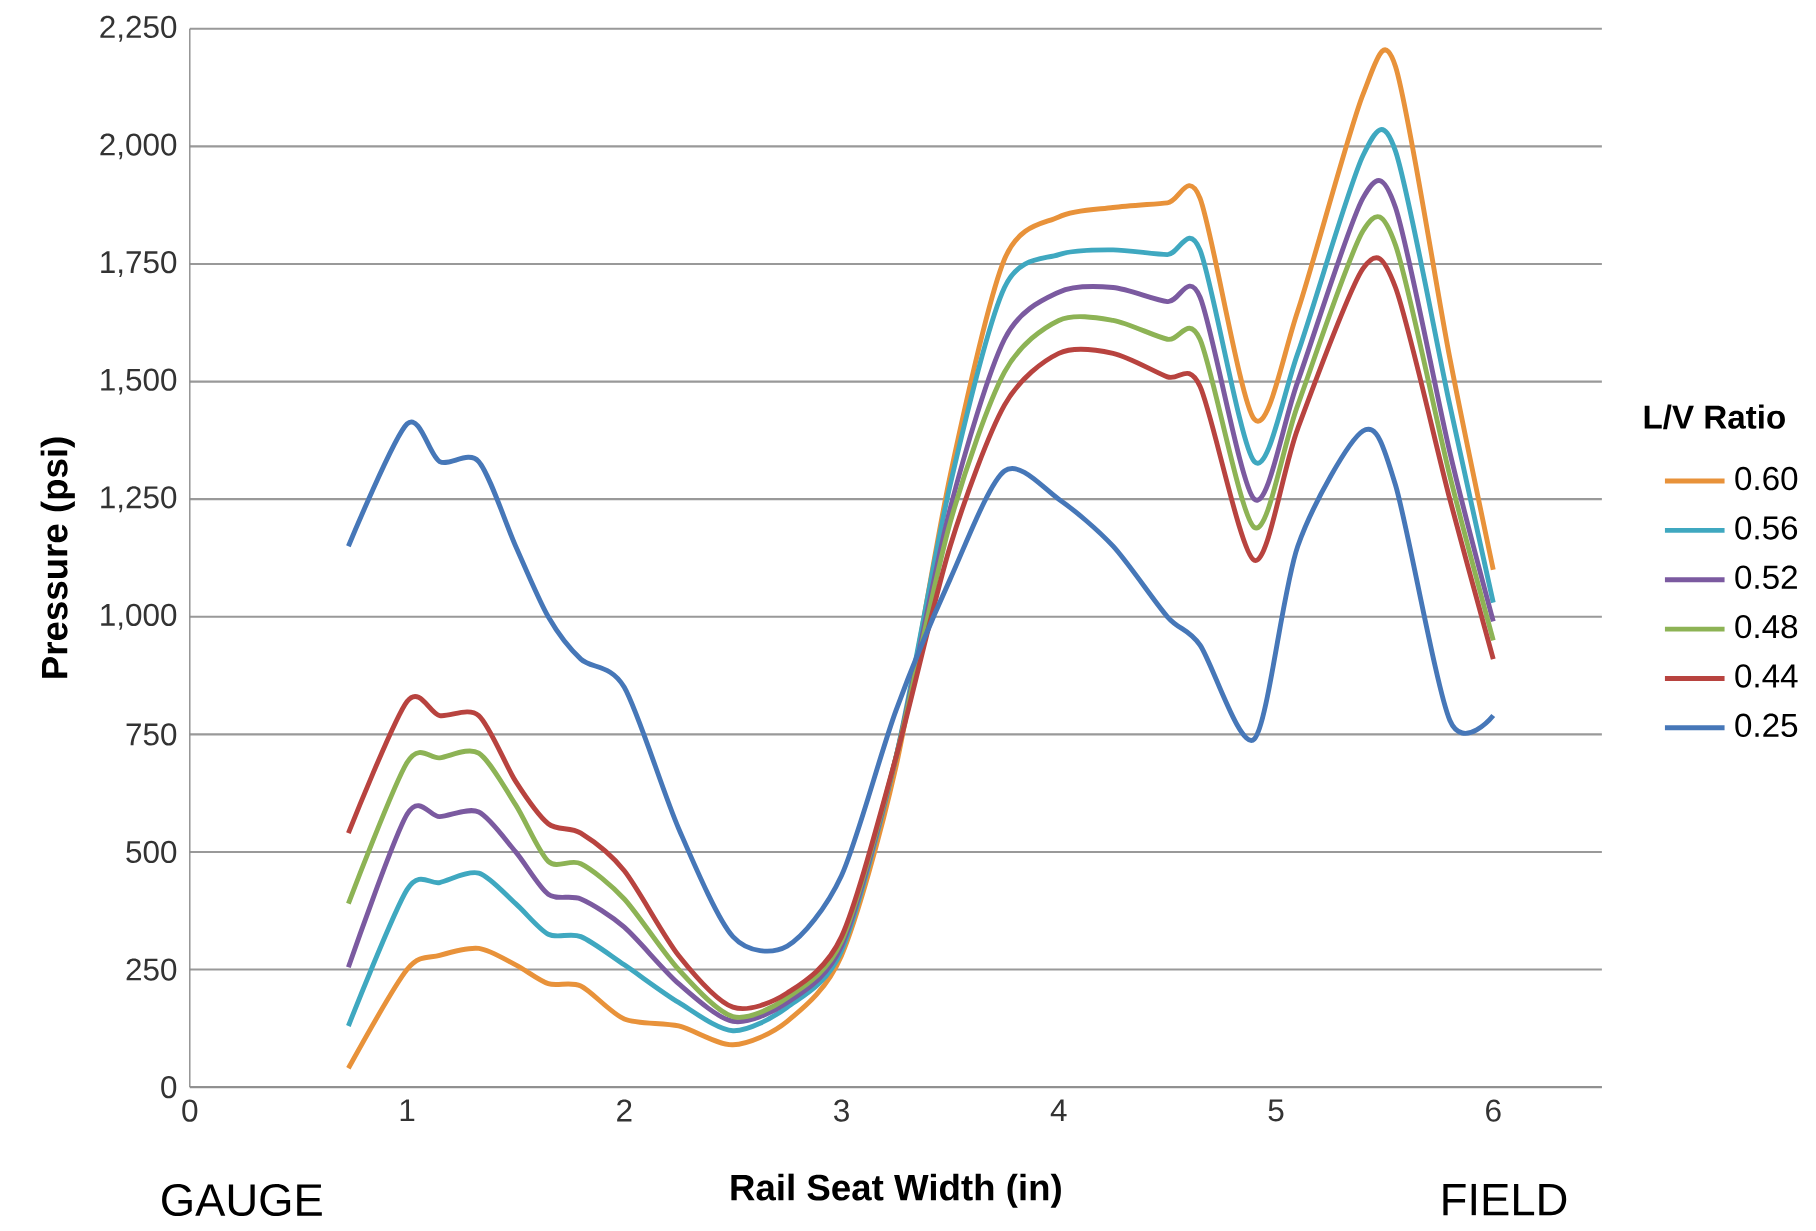  I want to click on x-tick-label: 1, so click(407, 1110).